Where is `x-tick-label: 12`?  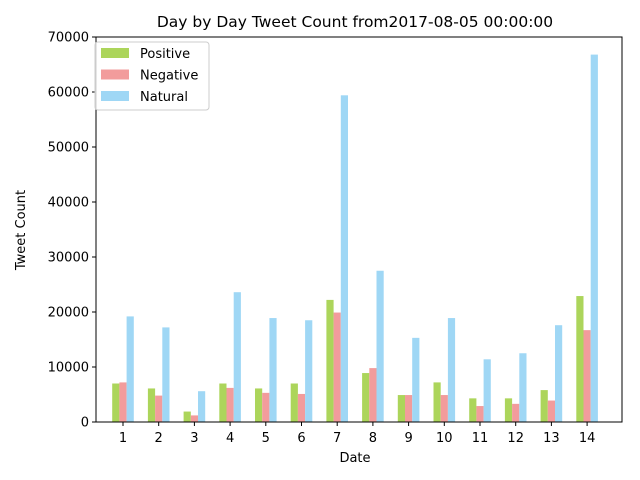
x-tick-label: 12 is located at coordinates (515, 438).